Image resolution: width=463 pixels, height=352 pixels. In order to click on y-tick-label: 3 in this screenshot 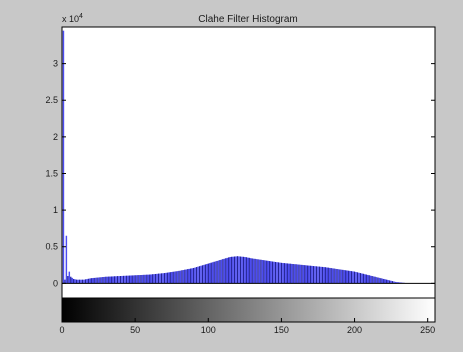, I will do `click(55, 64)`.